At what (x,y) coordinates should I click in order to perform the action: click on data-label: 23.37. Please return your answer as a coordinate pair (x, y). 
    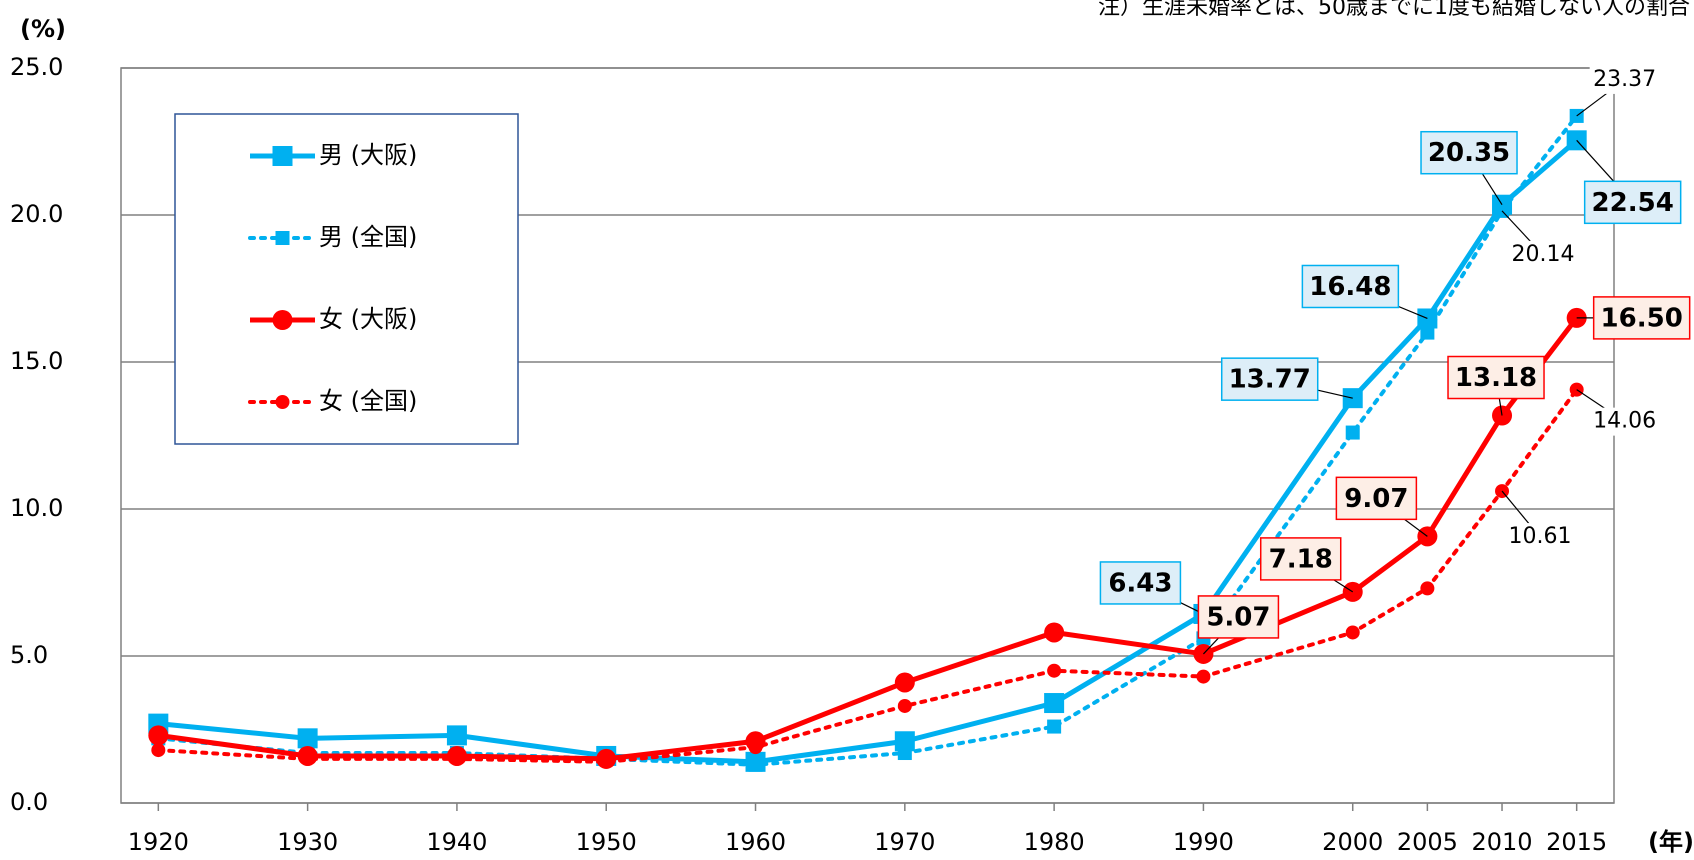
    Looking at the image, I should click on (1624, 79).